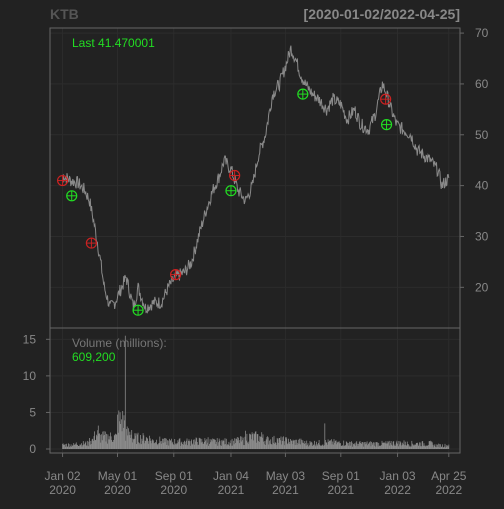  Describe the element at coordinates (482, 287) in the screenshot. I see `price-tick-label: 20` at that location.